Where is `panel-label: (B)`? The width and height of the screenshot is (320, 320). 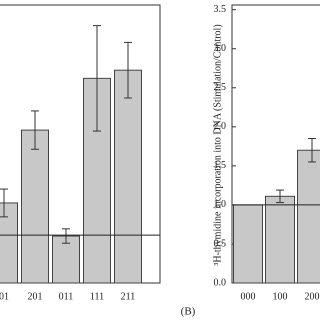 panel-label: (B) is located at coordinates (188, 312).